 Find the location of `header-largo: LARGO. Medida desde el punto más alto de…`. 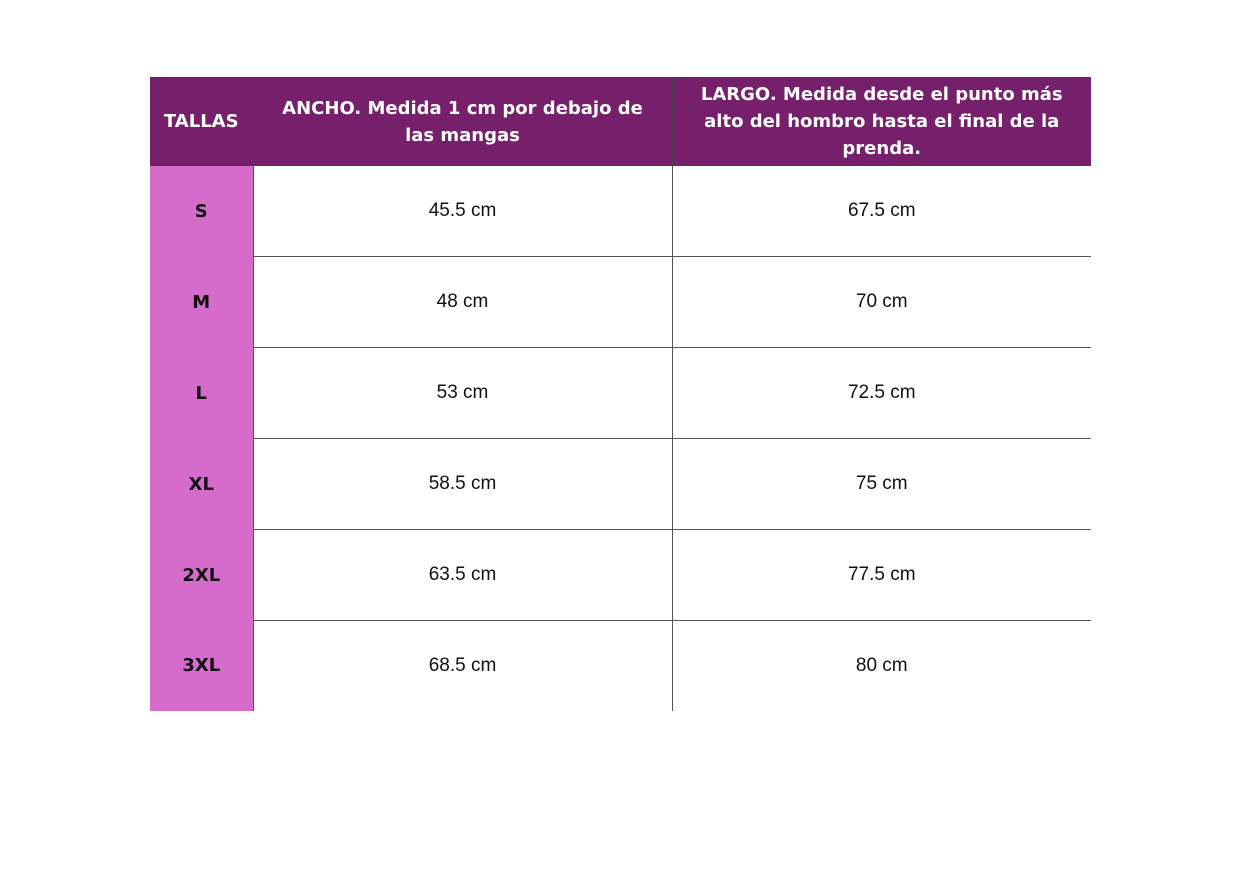

header-largo: LARGO. Medida desde el punto más alto de… is located at coordinates (881, 121).